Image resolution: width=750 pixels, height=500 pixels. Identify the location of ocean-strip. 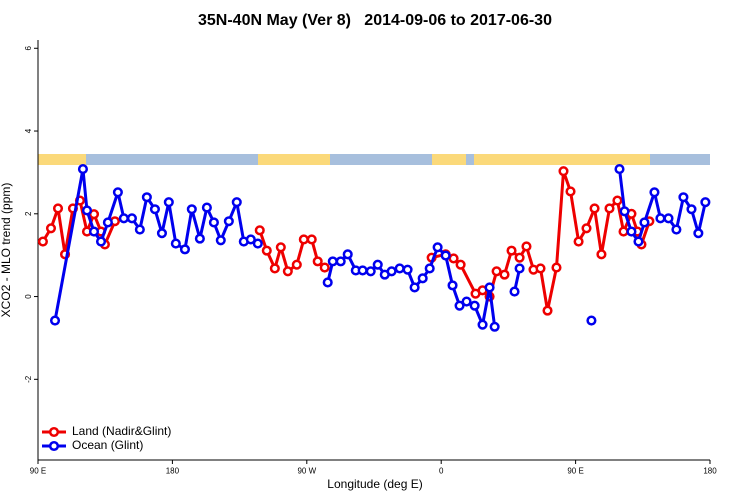
(374, 159).